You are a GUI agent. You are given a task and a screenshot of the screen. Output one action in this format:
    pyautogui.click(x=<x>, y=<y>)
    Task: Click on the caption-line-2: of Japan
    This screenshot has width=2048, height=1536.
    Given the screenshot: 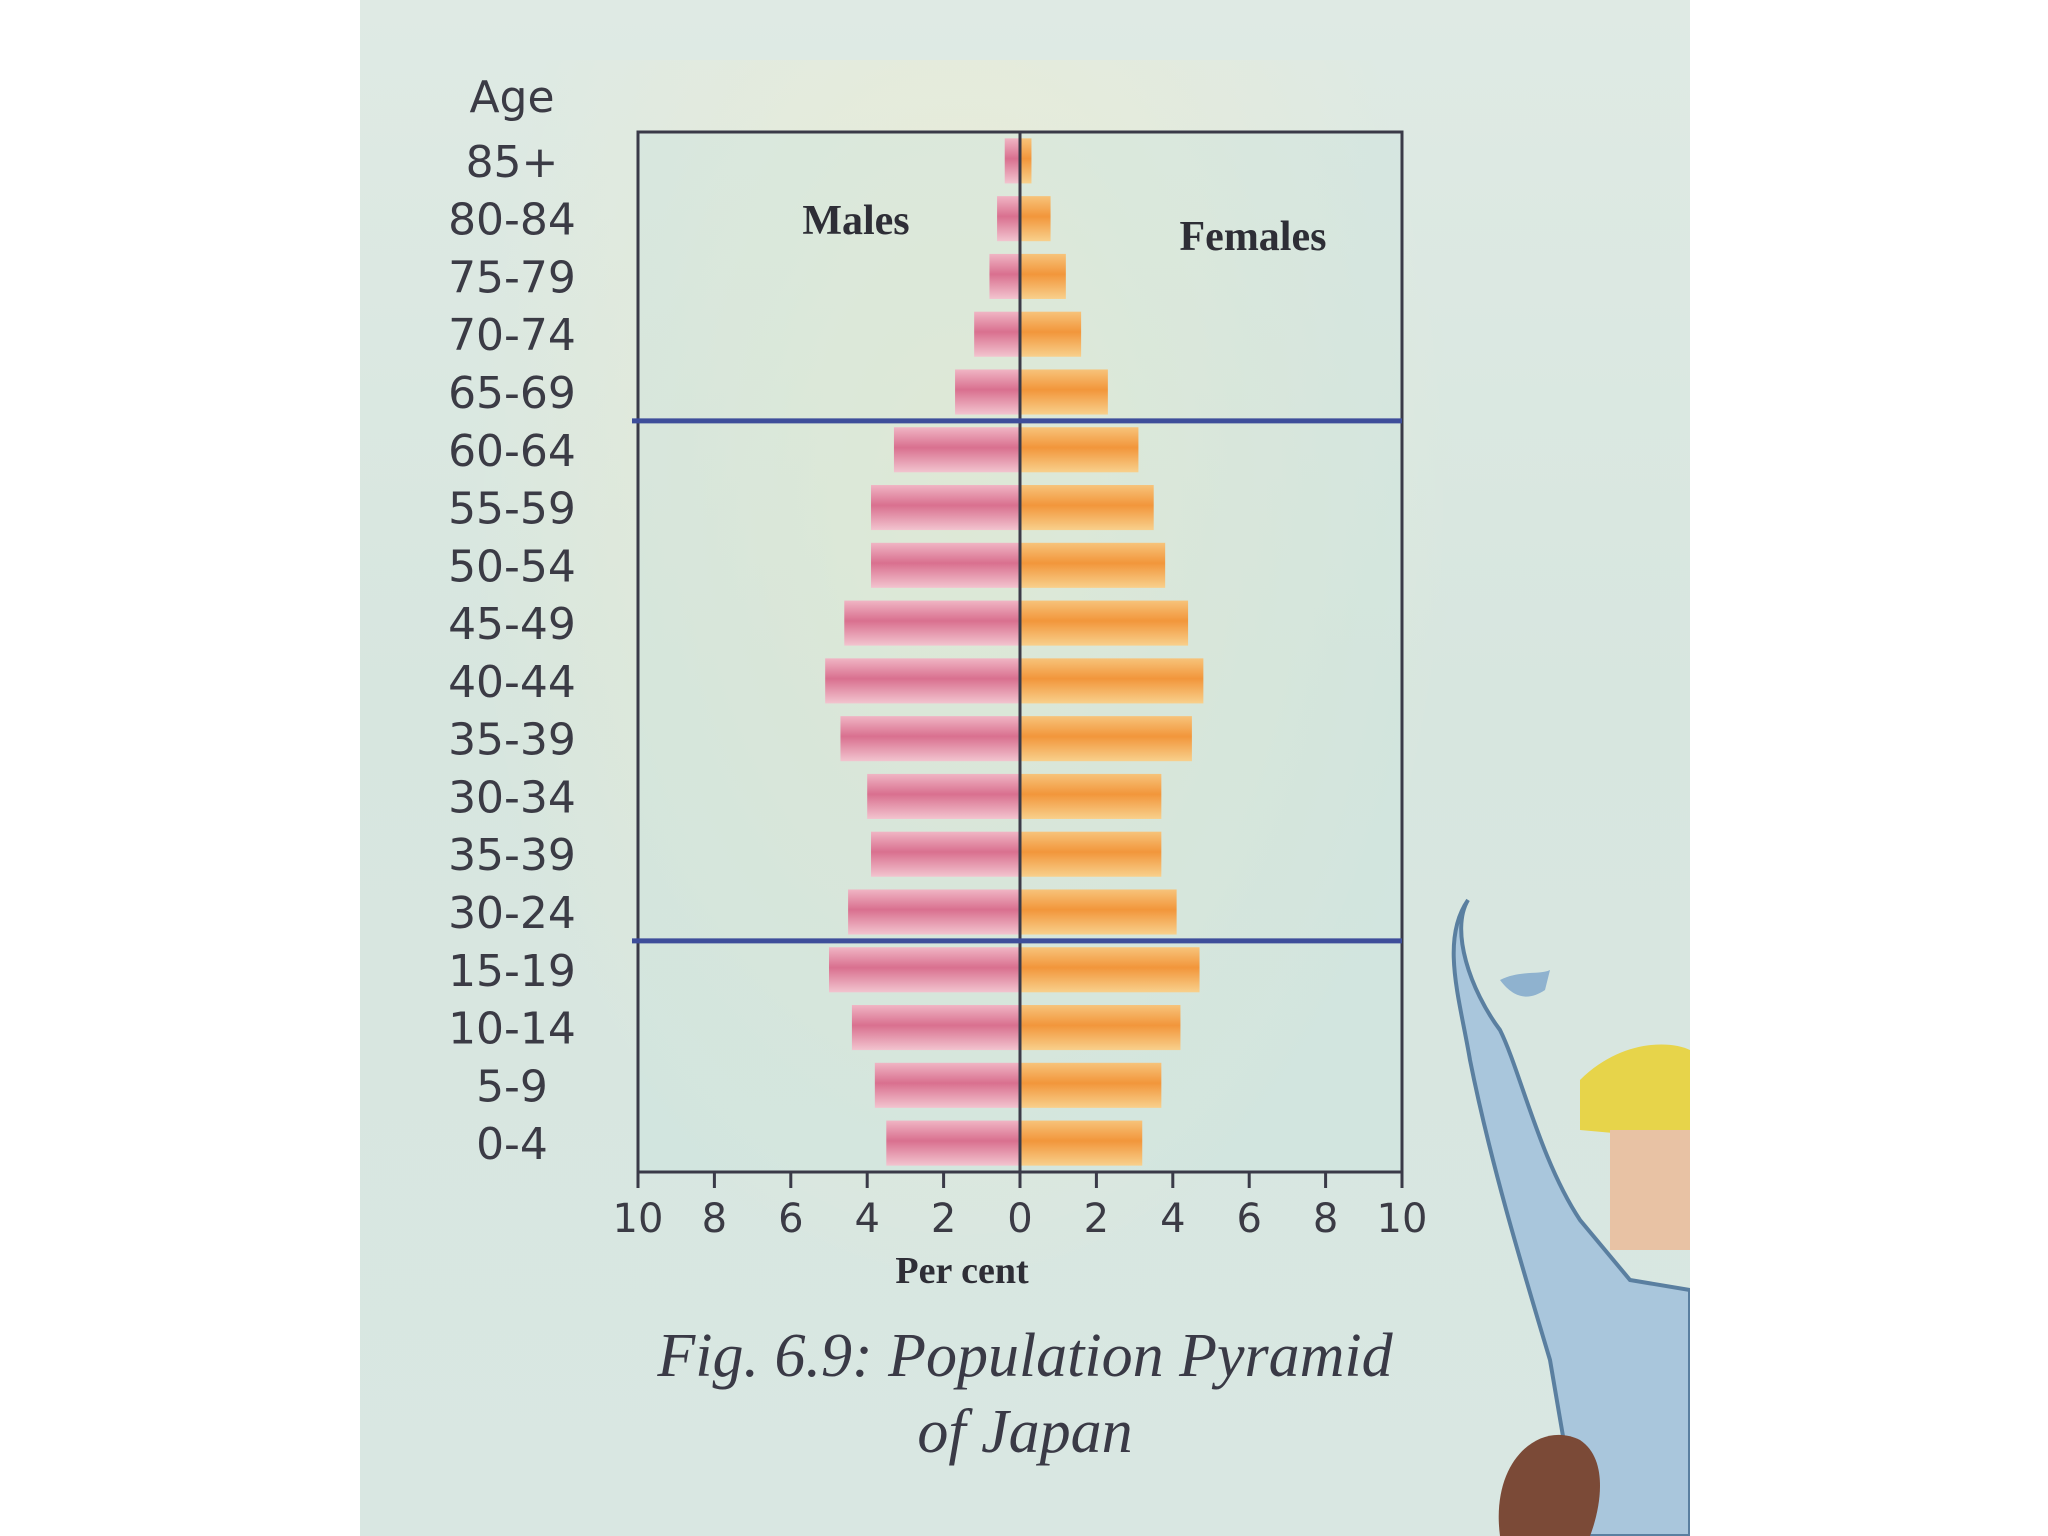 What is the action you would take?
    pyautogui.click(x=1025, y=1432)
    